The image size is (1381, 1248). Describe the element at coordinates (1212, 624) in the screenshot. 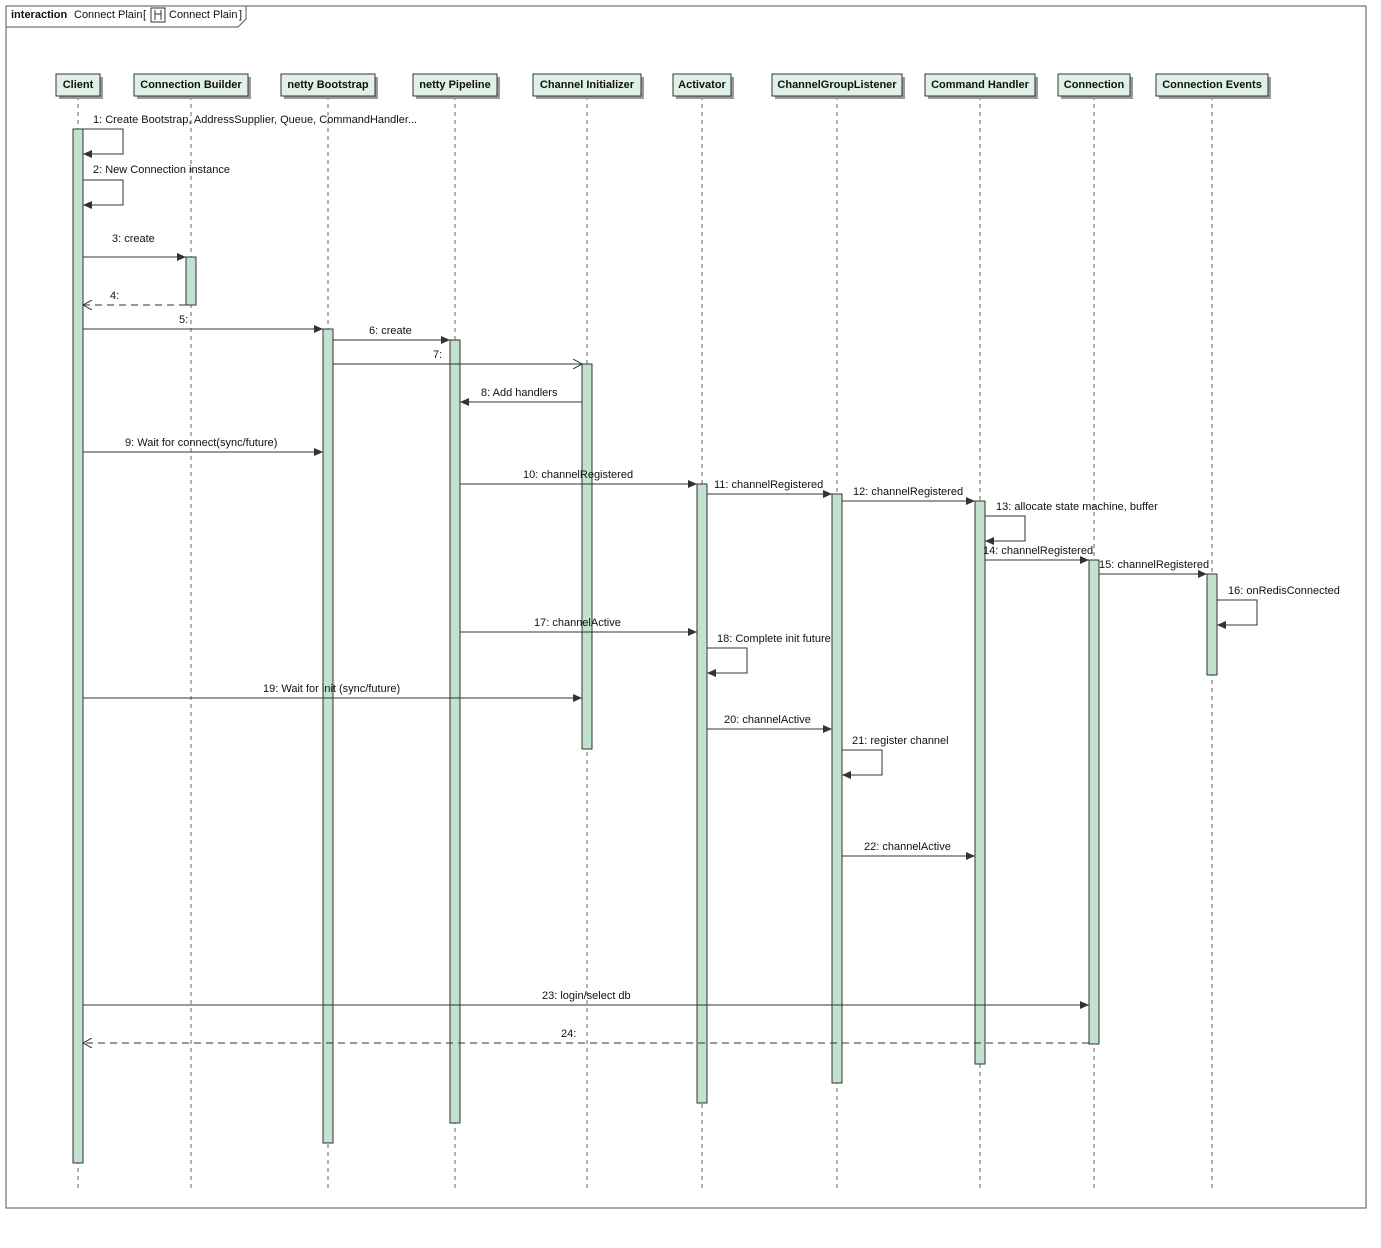

I see `activation-events` at that location.